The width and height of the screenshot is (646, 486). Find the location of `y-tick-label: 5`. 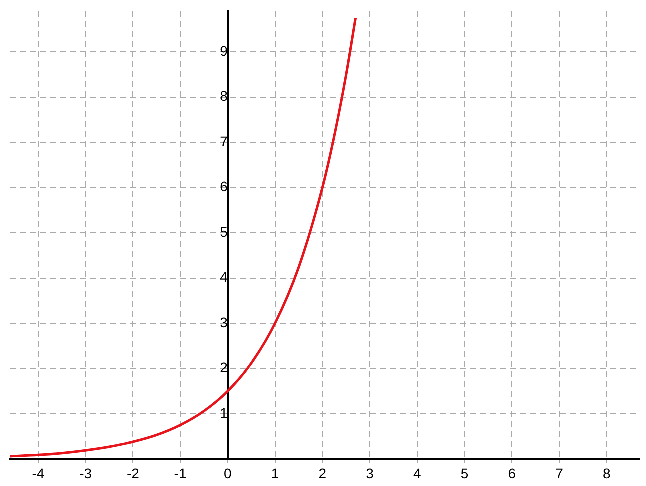

y-tick-label: 5 is located at coordinates (224, 232).